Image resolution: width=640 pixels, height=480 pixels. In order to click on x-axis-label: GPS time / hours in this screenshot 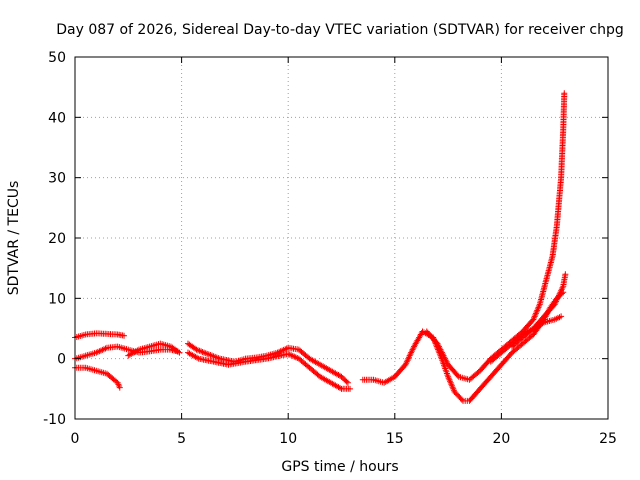, I will do `click(339, 467)`.